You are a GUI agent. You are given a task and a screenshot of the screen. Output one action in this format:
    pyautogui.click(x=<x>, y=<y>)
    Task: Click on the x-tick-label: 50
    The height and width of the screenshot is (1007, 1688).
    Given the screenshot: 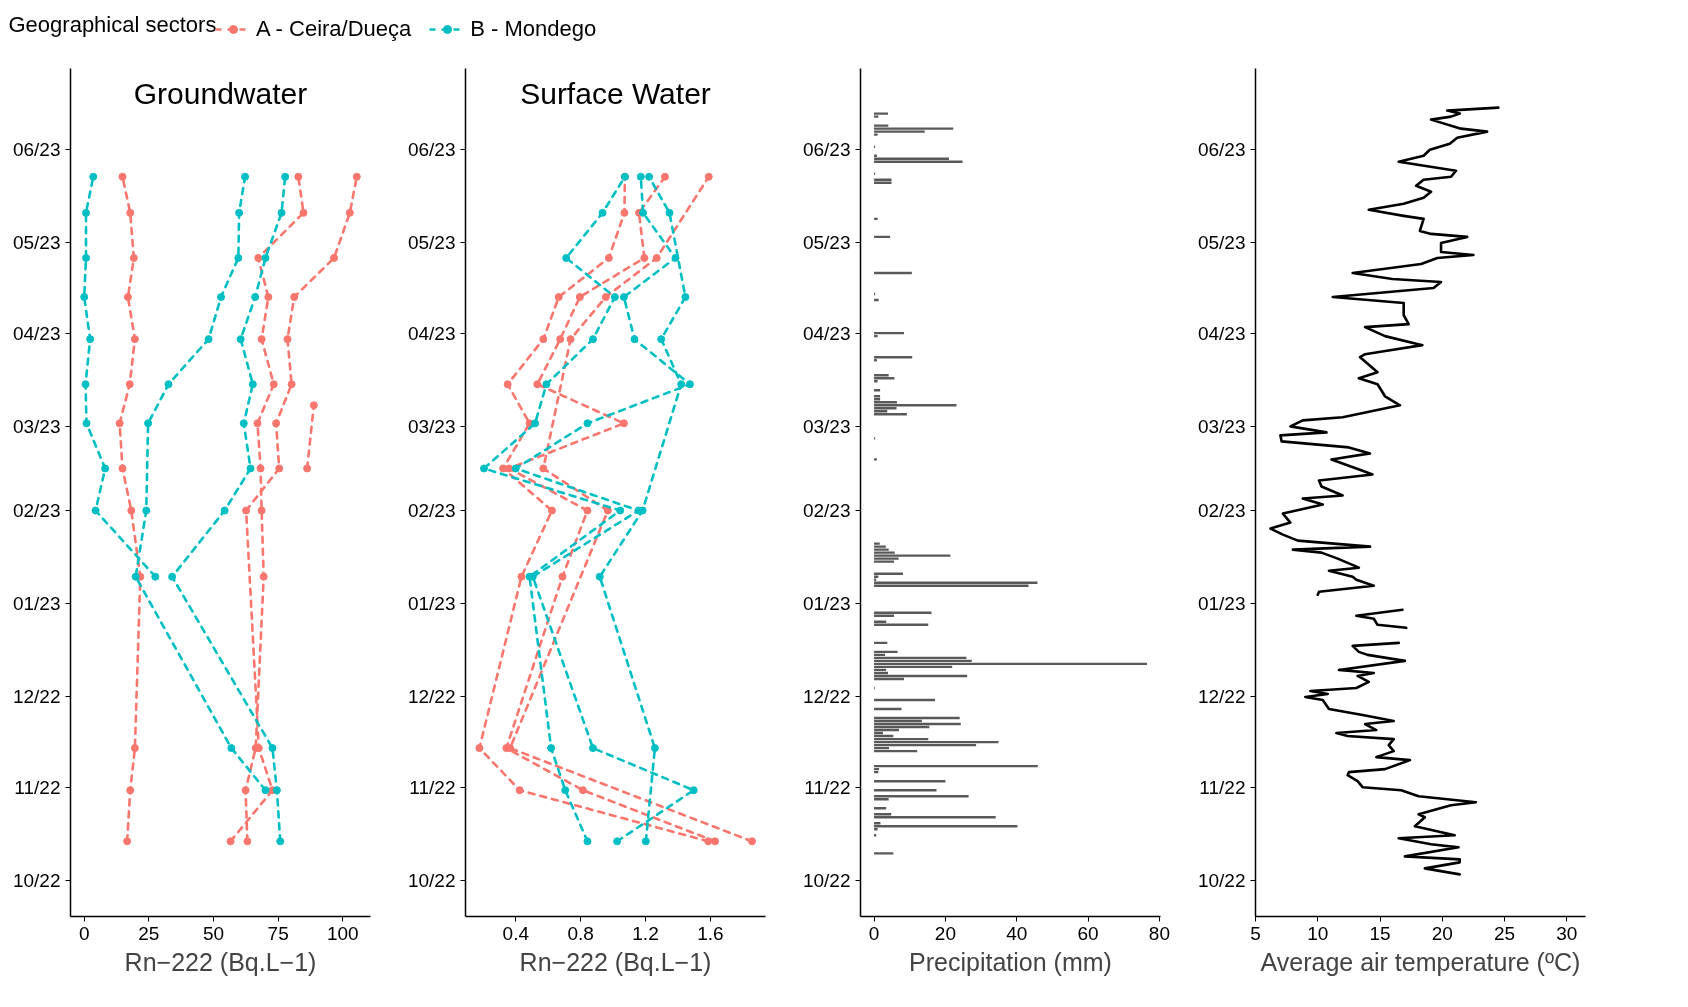 What is the action you would take?
    pyautogui.click(x=213, y=933)
    